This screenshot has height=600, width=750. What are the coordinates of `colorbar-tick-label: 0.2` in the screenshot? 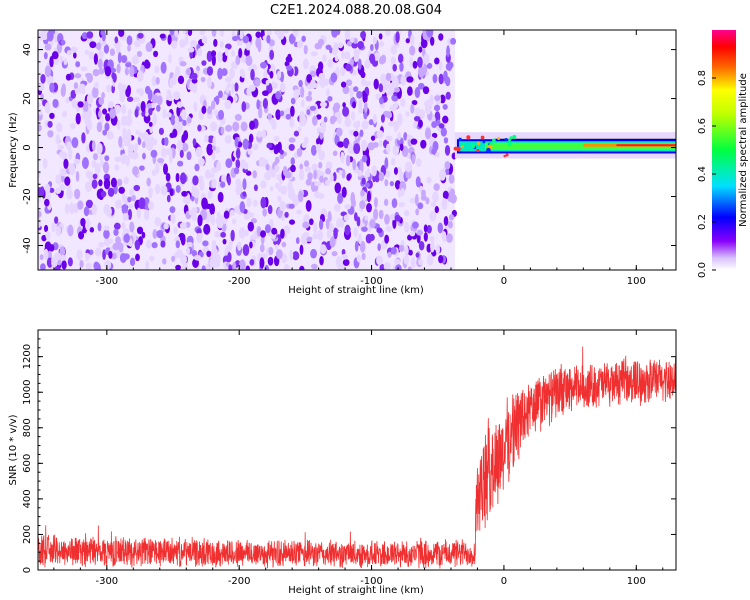 It's located at (702, 222).